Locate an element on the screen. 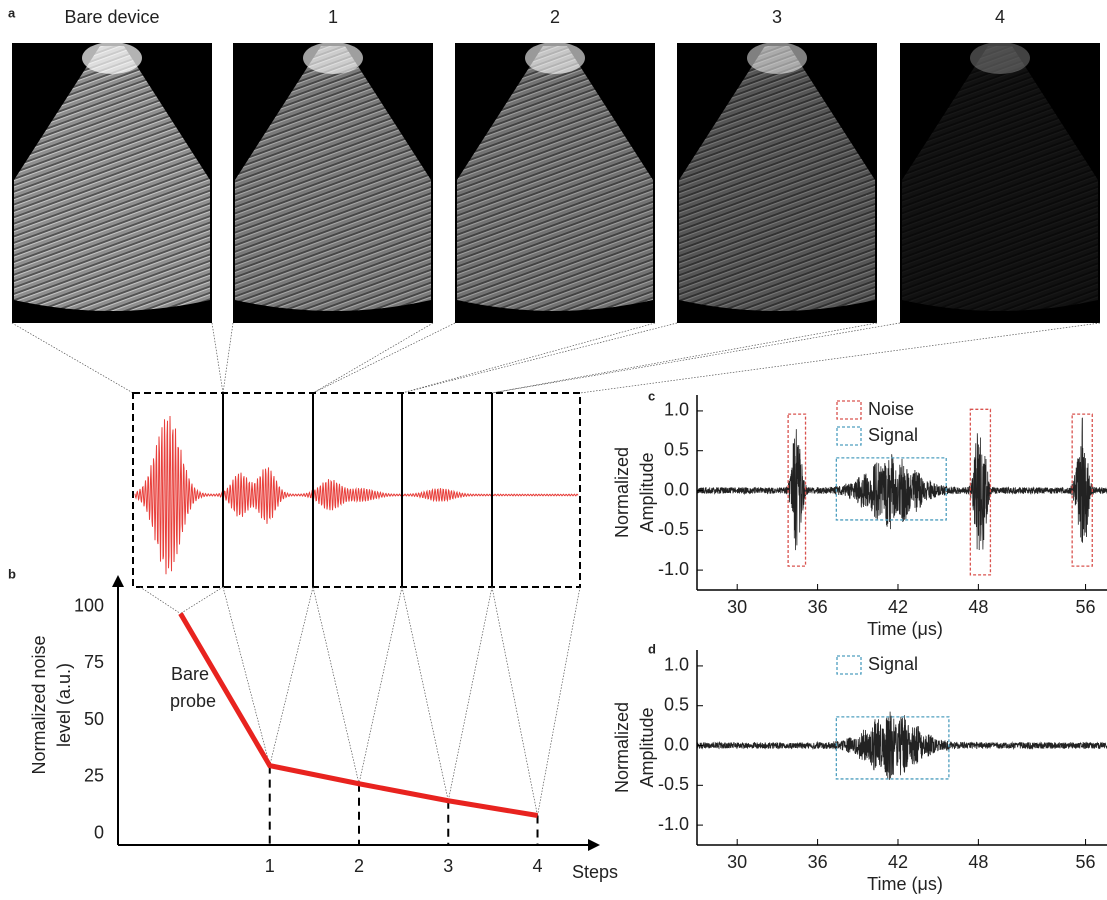 Image resolution: width=1107 pixels, height=900 pixels. y-tick-label: 100 is located at coordinates (89, 606).